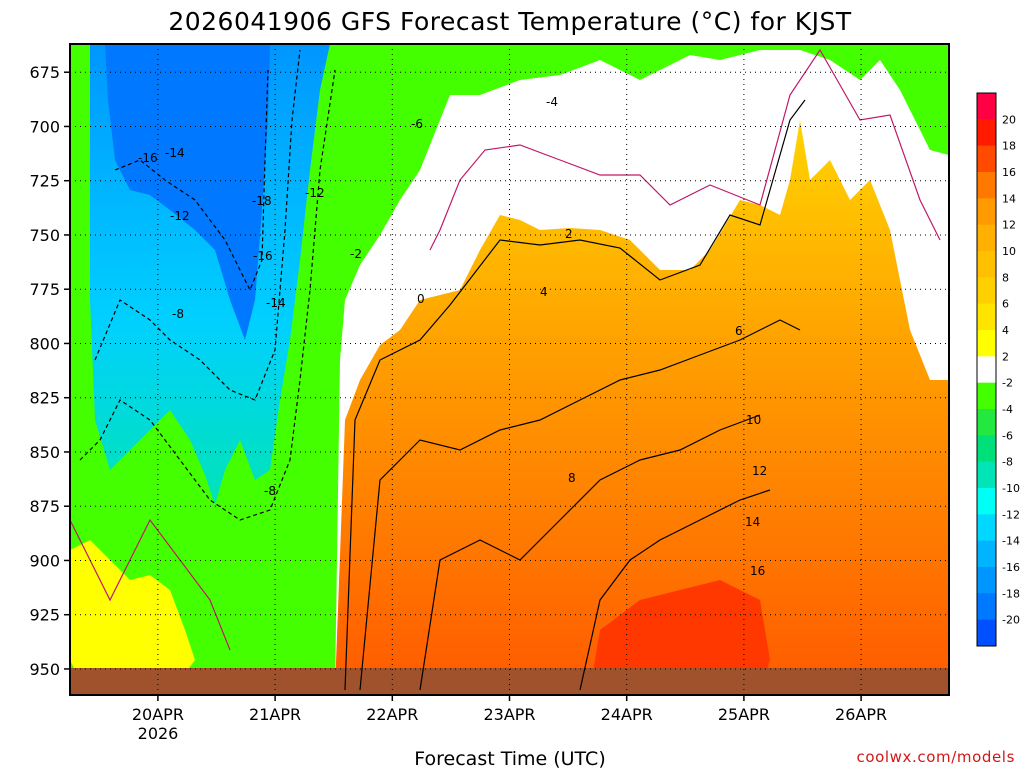 The width and height of the screenshot is (1024, 768). What do you see at coordinates (1007, 383) in the screenshot?
I see `colorbar-label: -2` at bounding box center [1007, 383].